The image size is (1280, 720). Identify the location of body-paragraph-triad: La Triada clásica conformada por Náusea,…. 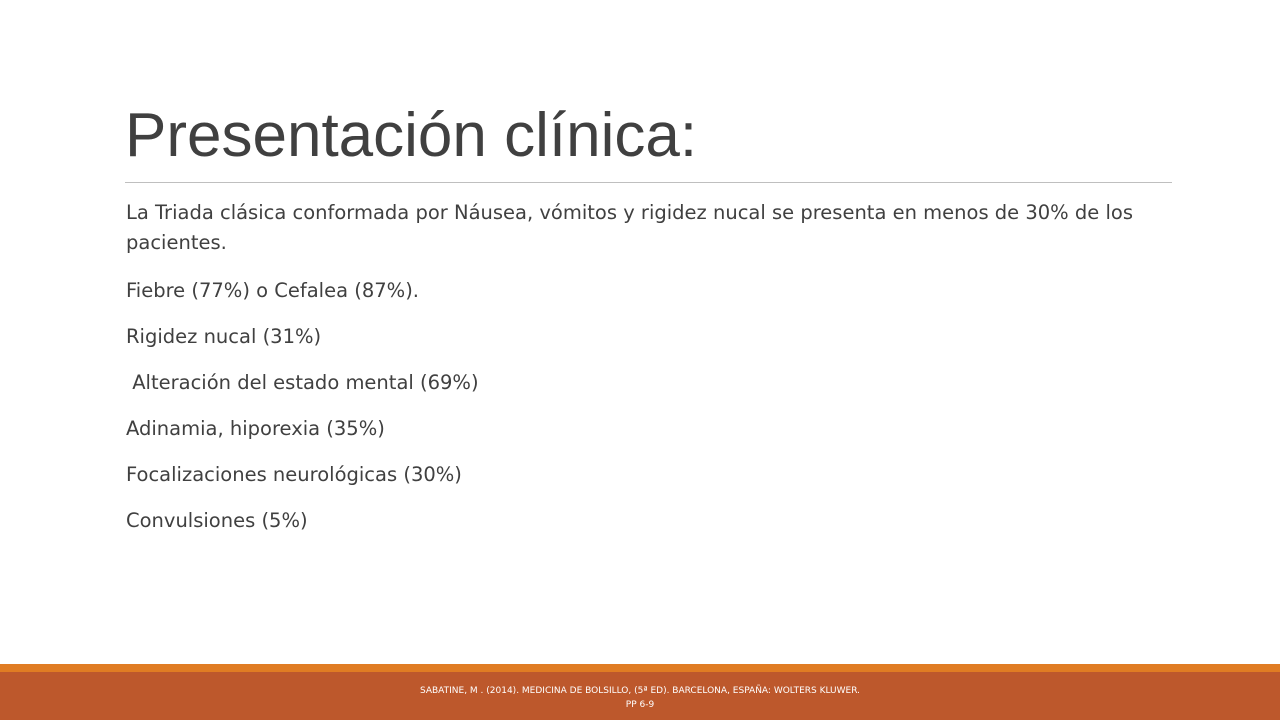
(629, 227).